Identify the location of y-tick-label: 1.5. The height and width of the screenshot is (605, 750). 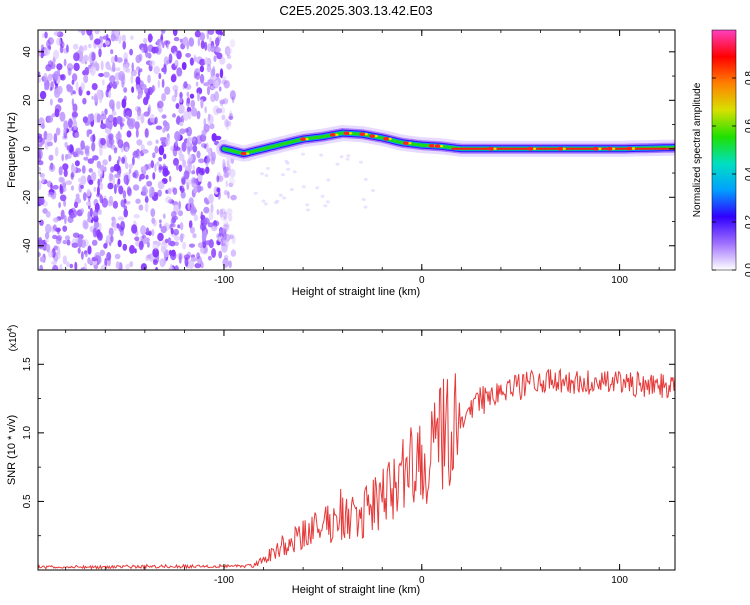
(27, 364).